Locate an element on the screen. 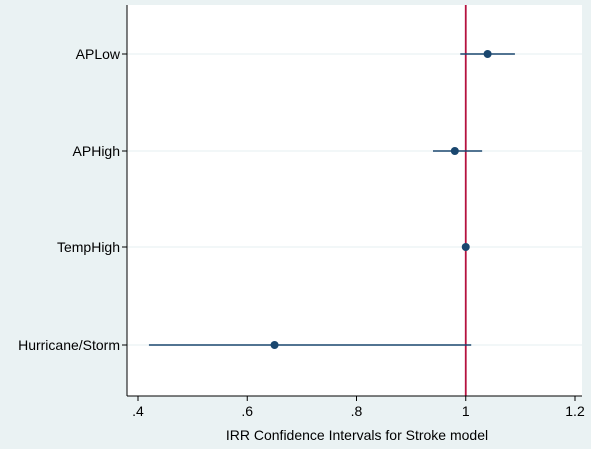 This screenshot has width=591, height=449. y-tick-label-temphigh: TempHigh is located at coordinates (88, 247).